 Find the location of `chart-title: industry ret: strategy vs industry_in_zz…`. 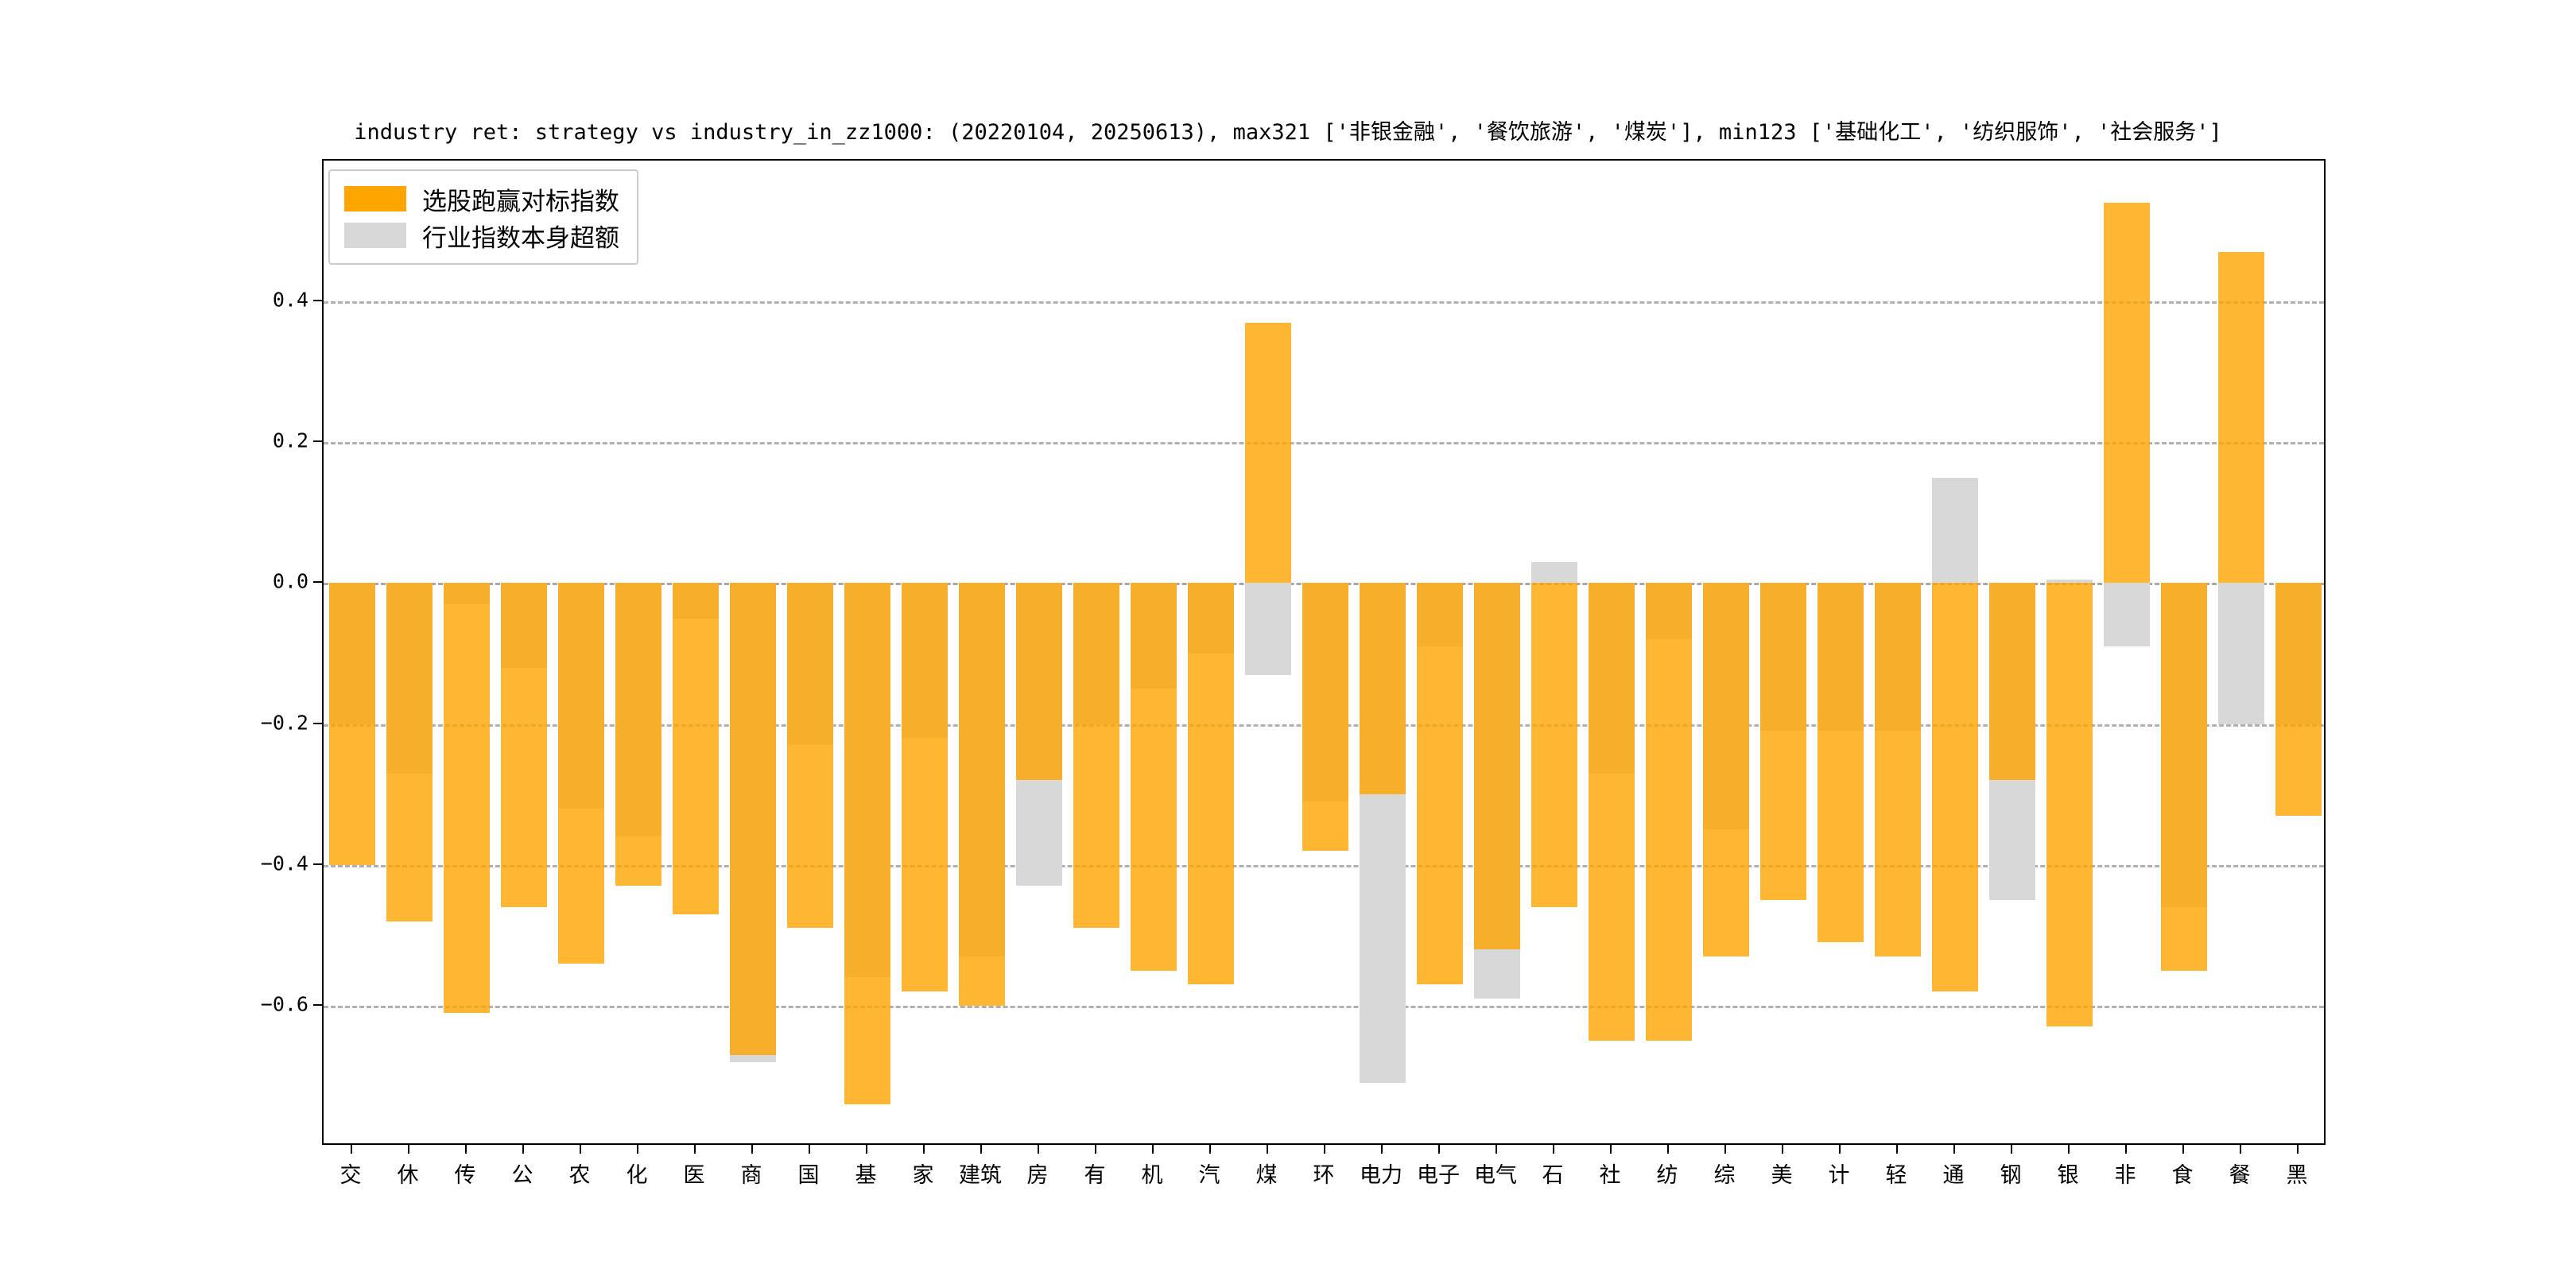

chart-title: industry ret: strategy vs industry_in_zz… is located at coordinates (1288, 132).